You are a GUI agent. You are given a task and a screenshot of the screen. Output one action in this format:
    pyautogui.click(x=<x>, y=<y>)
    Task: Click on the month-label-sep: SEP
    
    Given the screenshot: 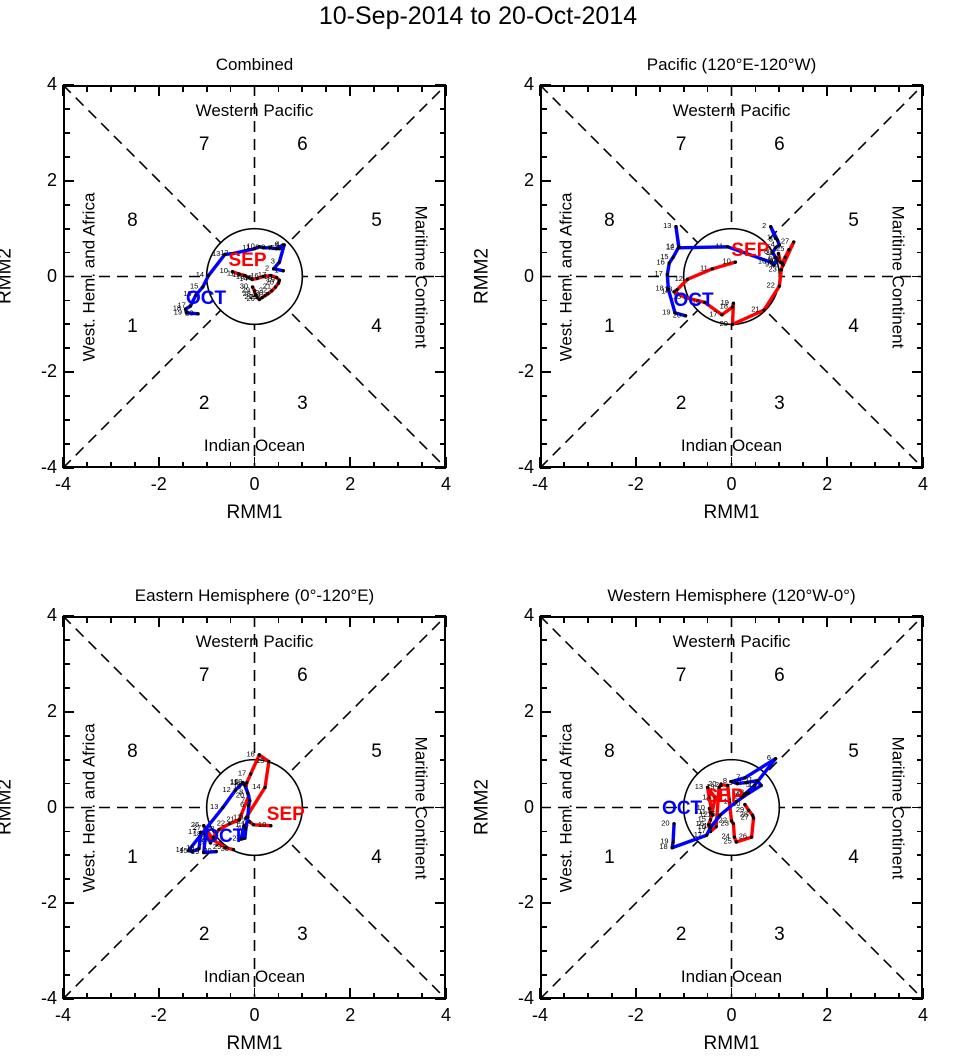 What is the action you would take?
    pyautogui.click(x=247, y=260)
    